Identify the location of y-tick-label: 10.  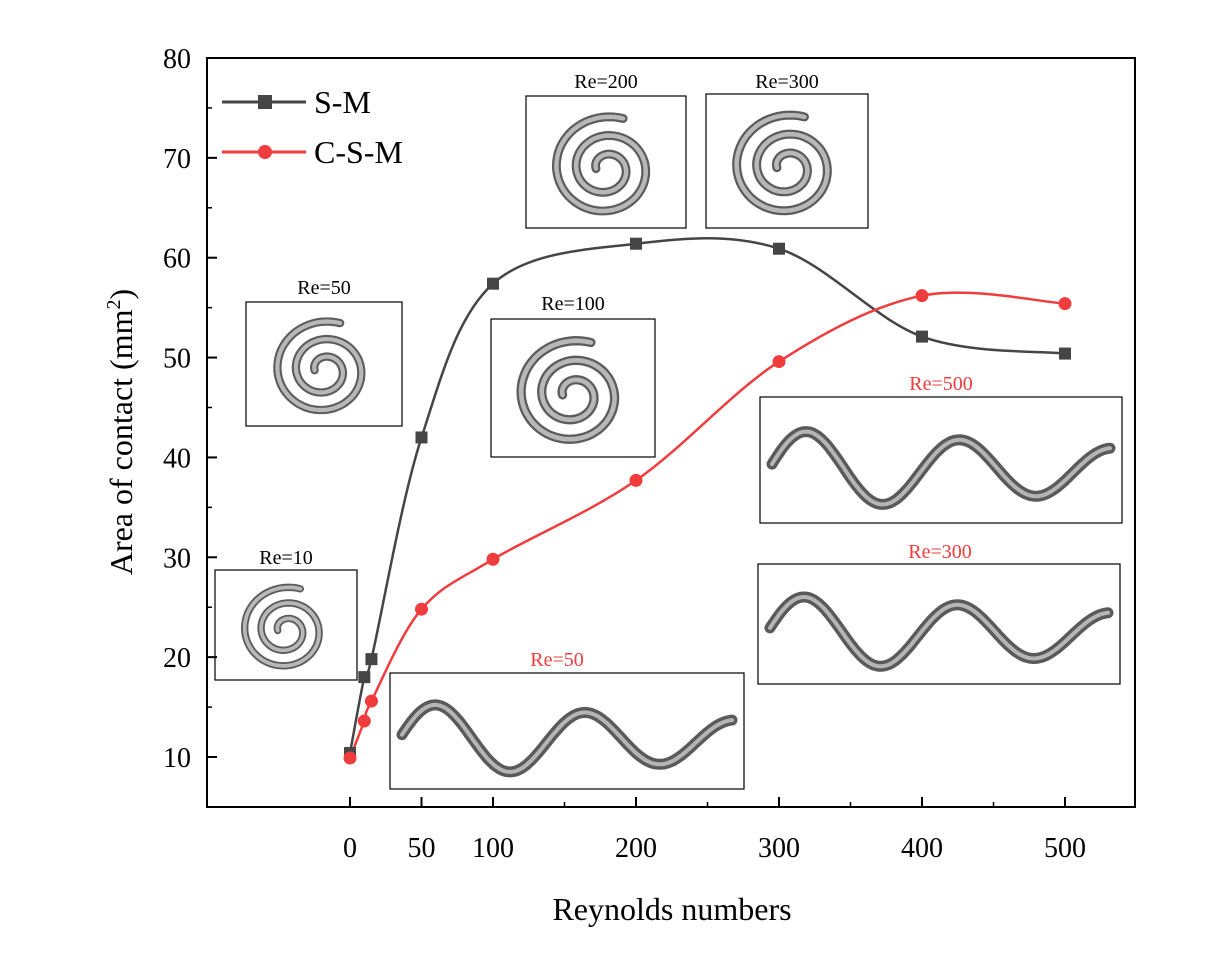
(177, 758).